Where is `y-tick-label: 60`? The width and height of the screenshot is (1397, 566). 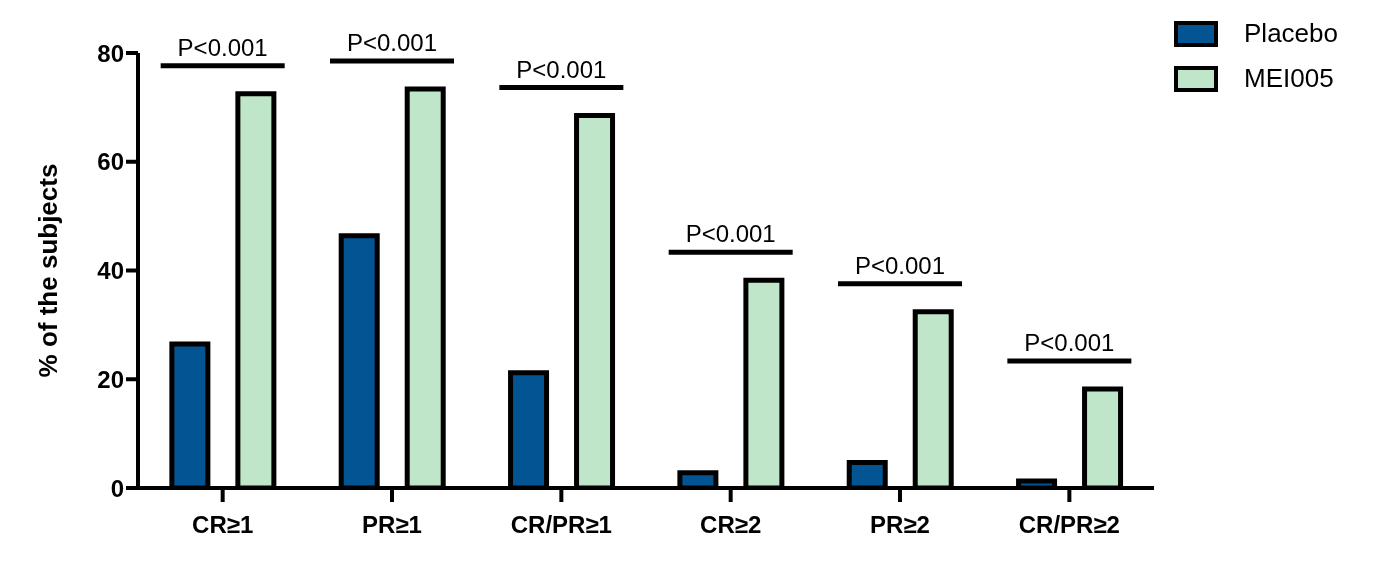 y-tick-label: 60 is located at coordinates (110, 162).